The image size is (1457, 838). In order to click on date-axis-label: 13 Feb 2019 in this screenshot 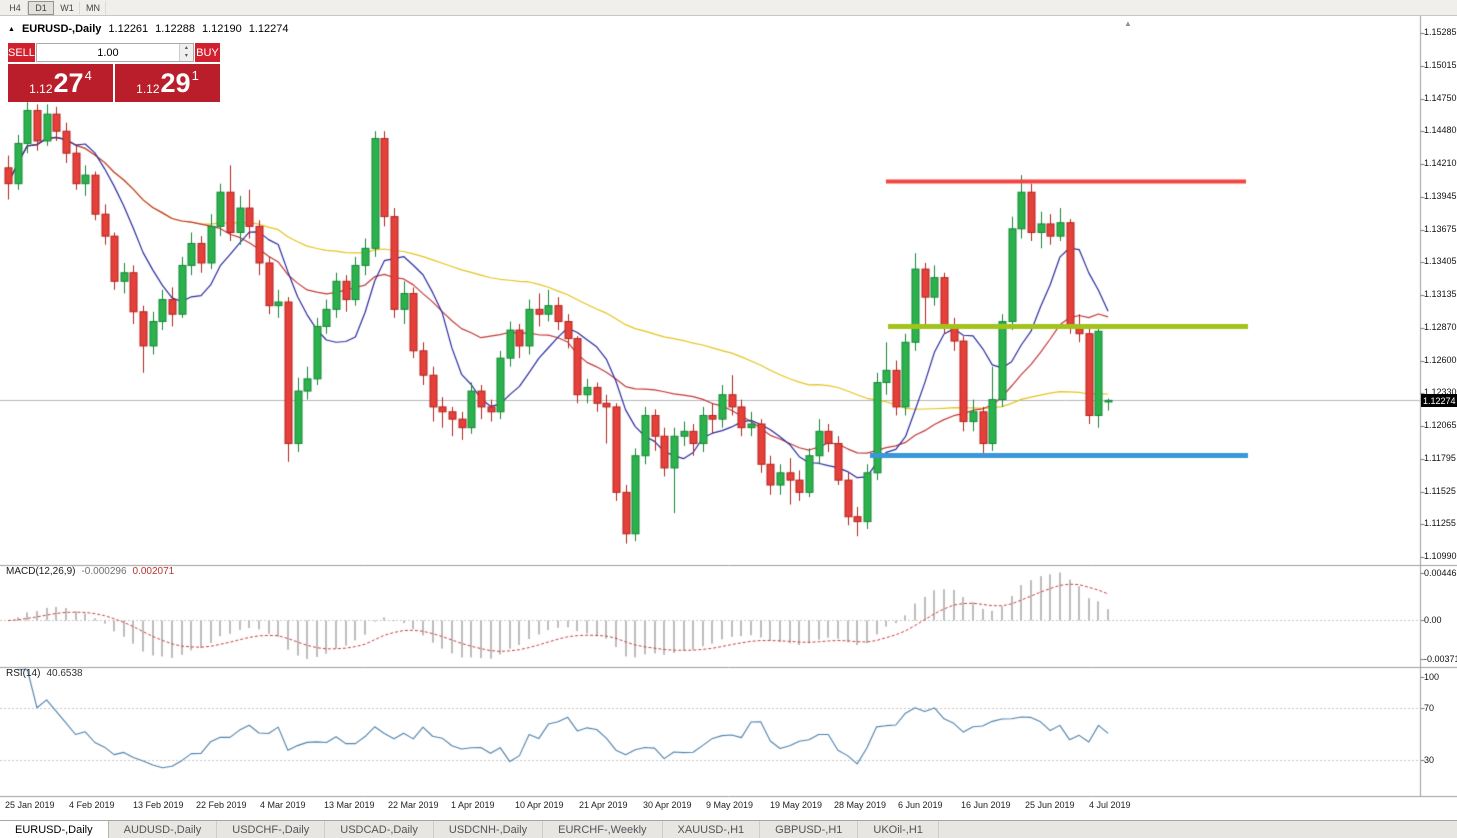, I will do `click(158, 805)`.